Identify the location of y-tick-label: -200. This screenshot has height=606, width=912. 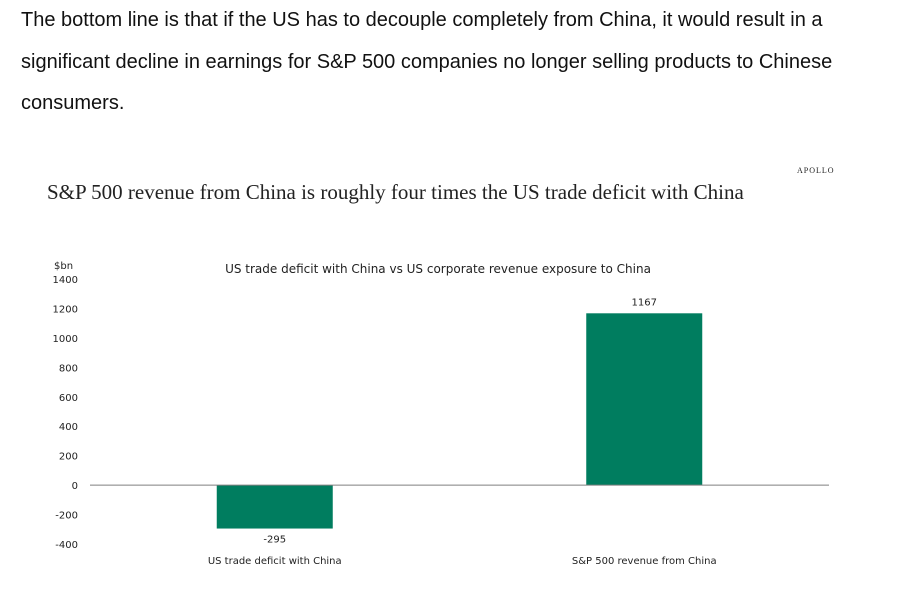
(66, 516).